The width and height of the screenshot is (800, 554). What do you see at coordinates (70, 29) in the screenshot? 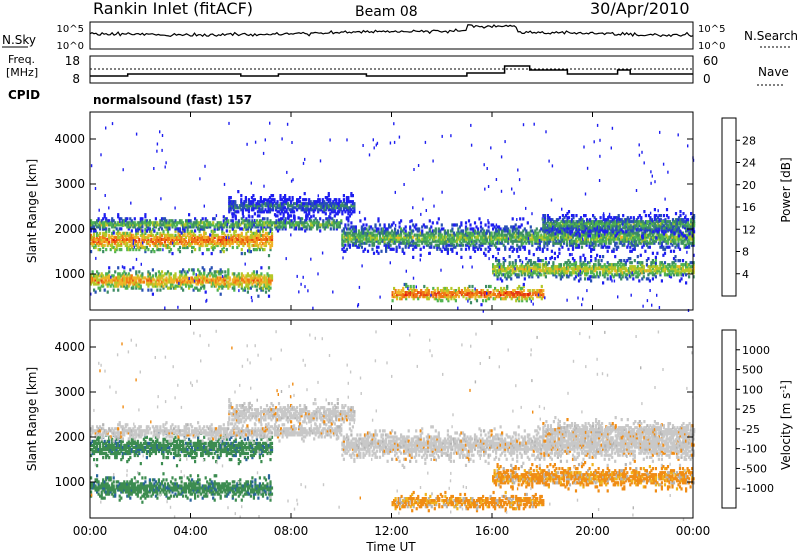
I see `noise-left-tick-top: 10^5` at bounding box center [70, 29].